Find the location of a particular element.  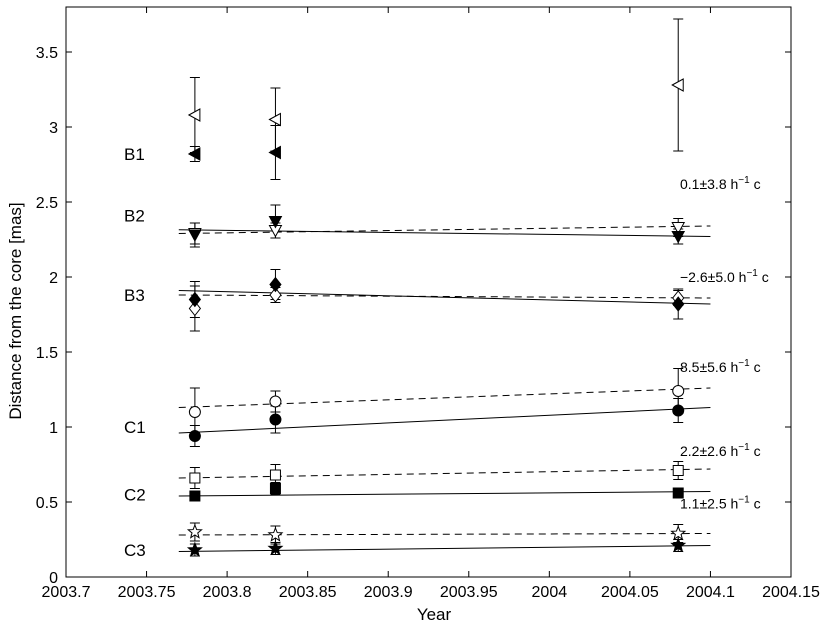

speed-value: 0.1±3.8 h is located at coordinates (709, 184).